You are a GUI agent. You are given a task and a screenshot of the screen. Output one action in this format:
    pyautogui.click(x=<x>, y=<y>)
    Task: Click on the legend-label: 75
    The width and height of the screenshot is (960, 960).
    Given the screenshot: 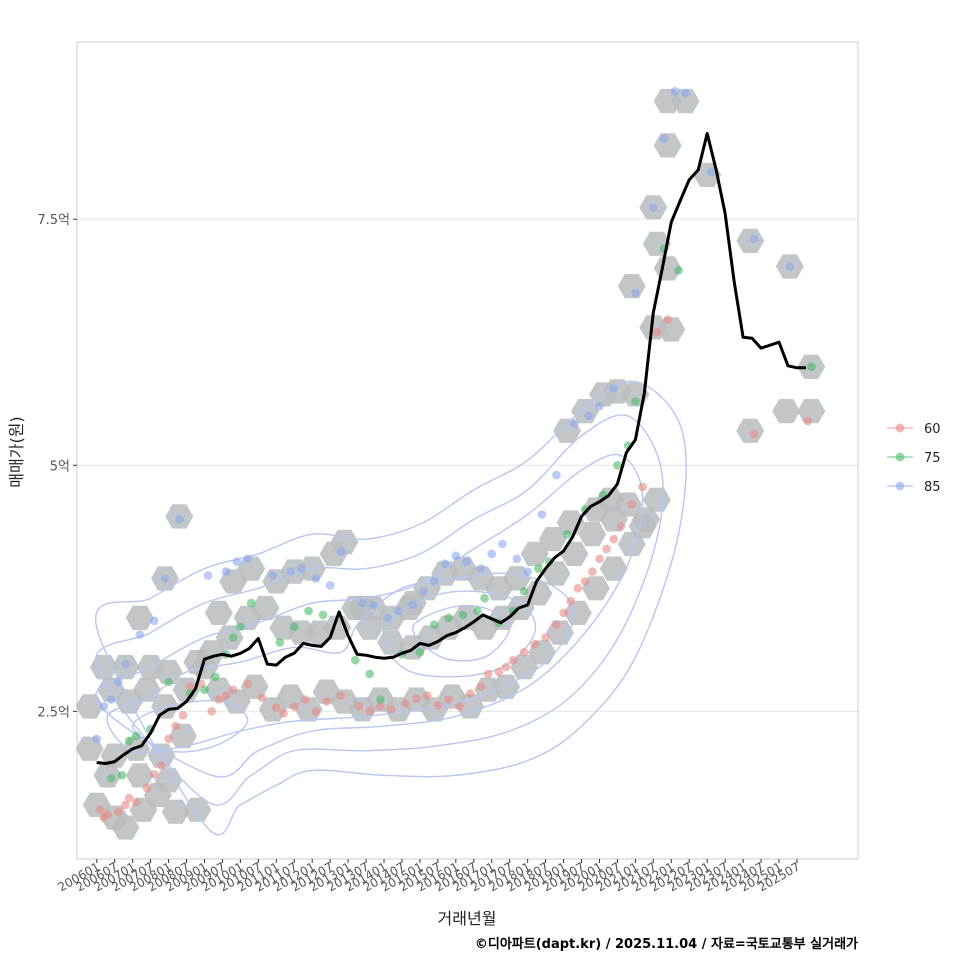 What is the action you would take?
    pyautogui.click(x=932, y=458)
    